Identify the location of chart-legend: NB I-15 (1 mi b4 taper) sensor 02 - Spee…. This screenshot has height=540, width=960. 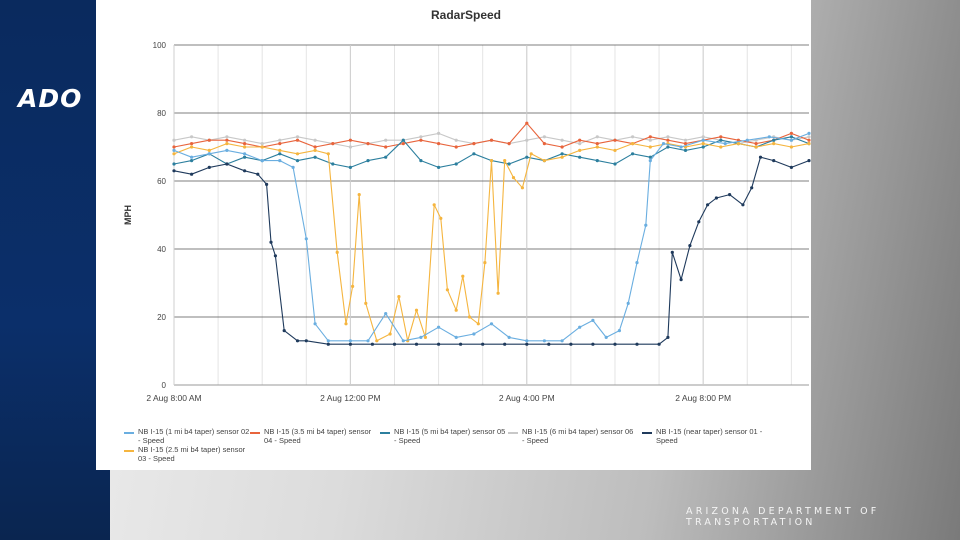
(464, 447).